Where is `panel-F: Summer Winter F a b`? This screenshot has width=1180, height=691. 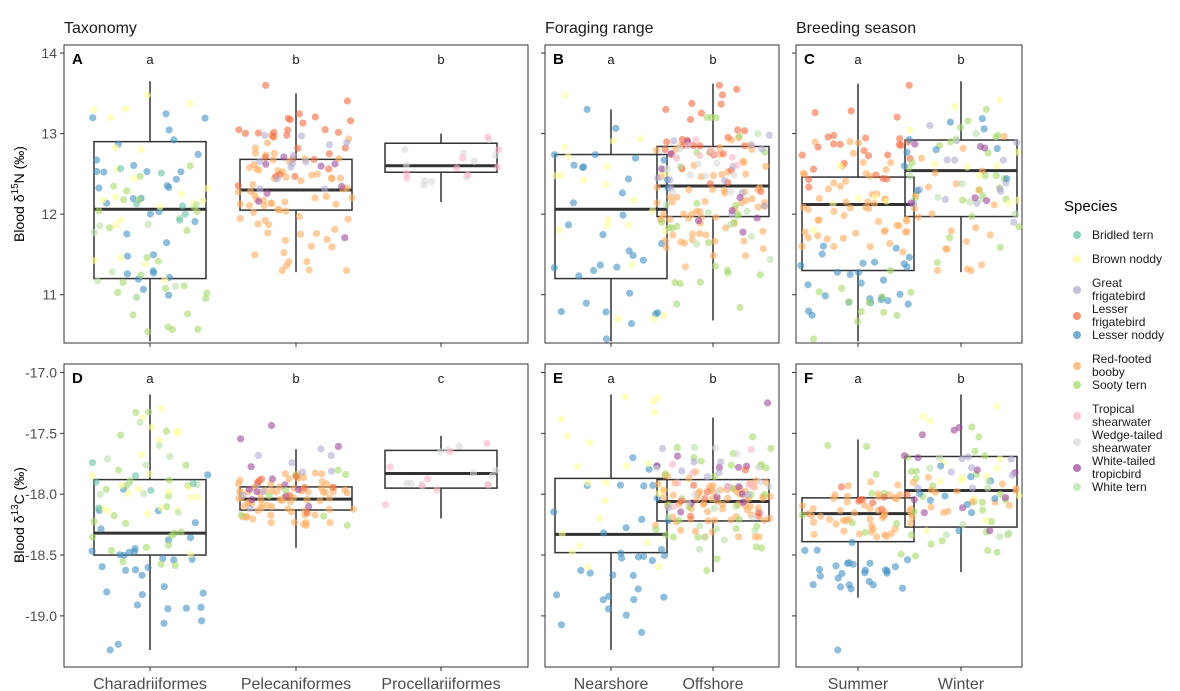 panel-F: Summer Winter F a b is located at coordinates (907, 527).